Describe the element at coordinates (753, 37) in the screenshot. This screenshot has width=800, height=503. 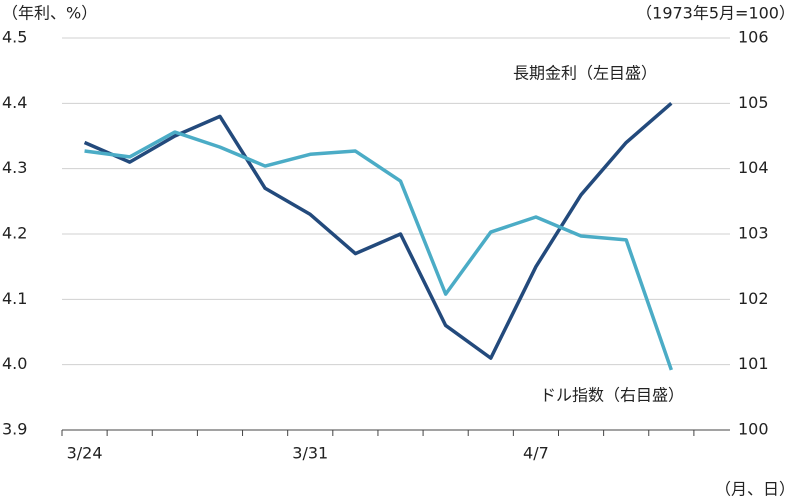
I see `y2-tick-label: 106` at that location.